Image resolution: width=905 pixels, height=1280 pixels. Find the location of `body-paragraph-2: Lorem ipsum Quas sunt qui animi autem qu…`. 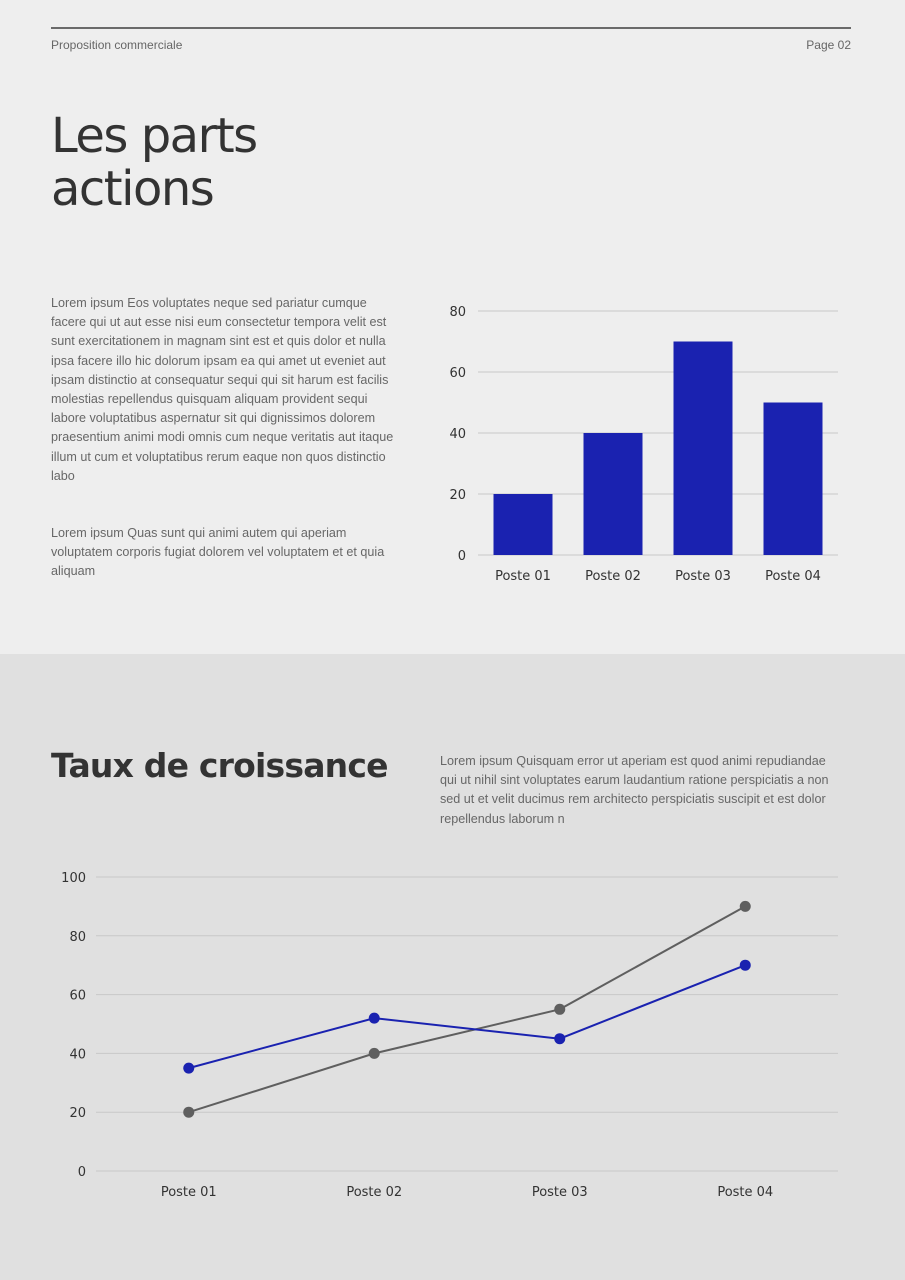

body-paragraph-2: Lorem ipsum Quas sunt qui animi autem qu… is located at coordinates (218, 552).